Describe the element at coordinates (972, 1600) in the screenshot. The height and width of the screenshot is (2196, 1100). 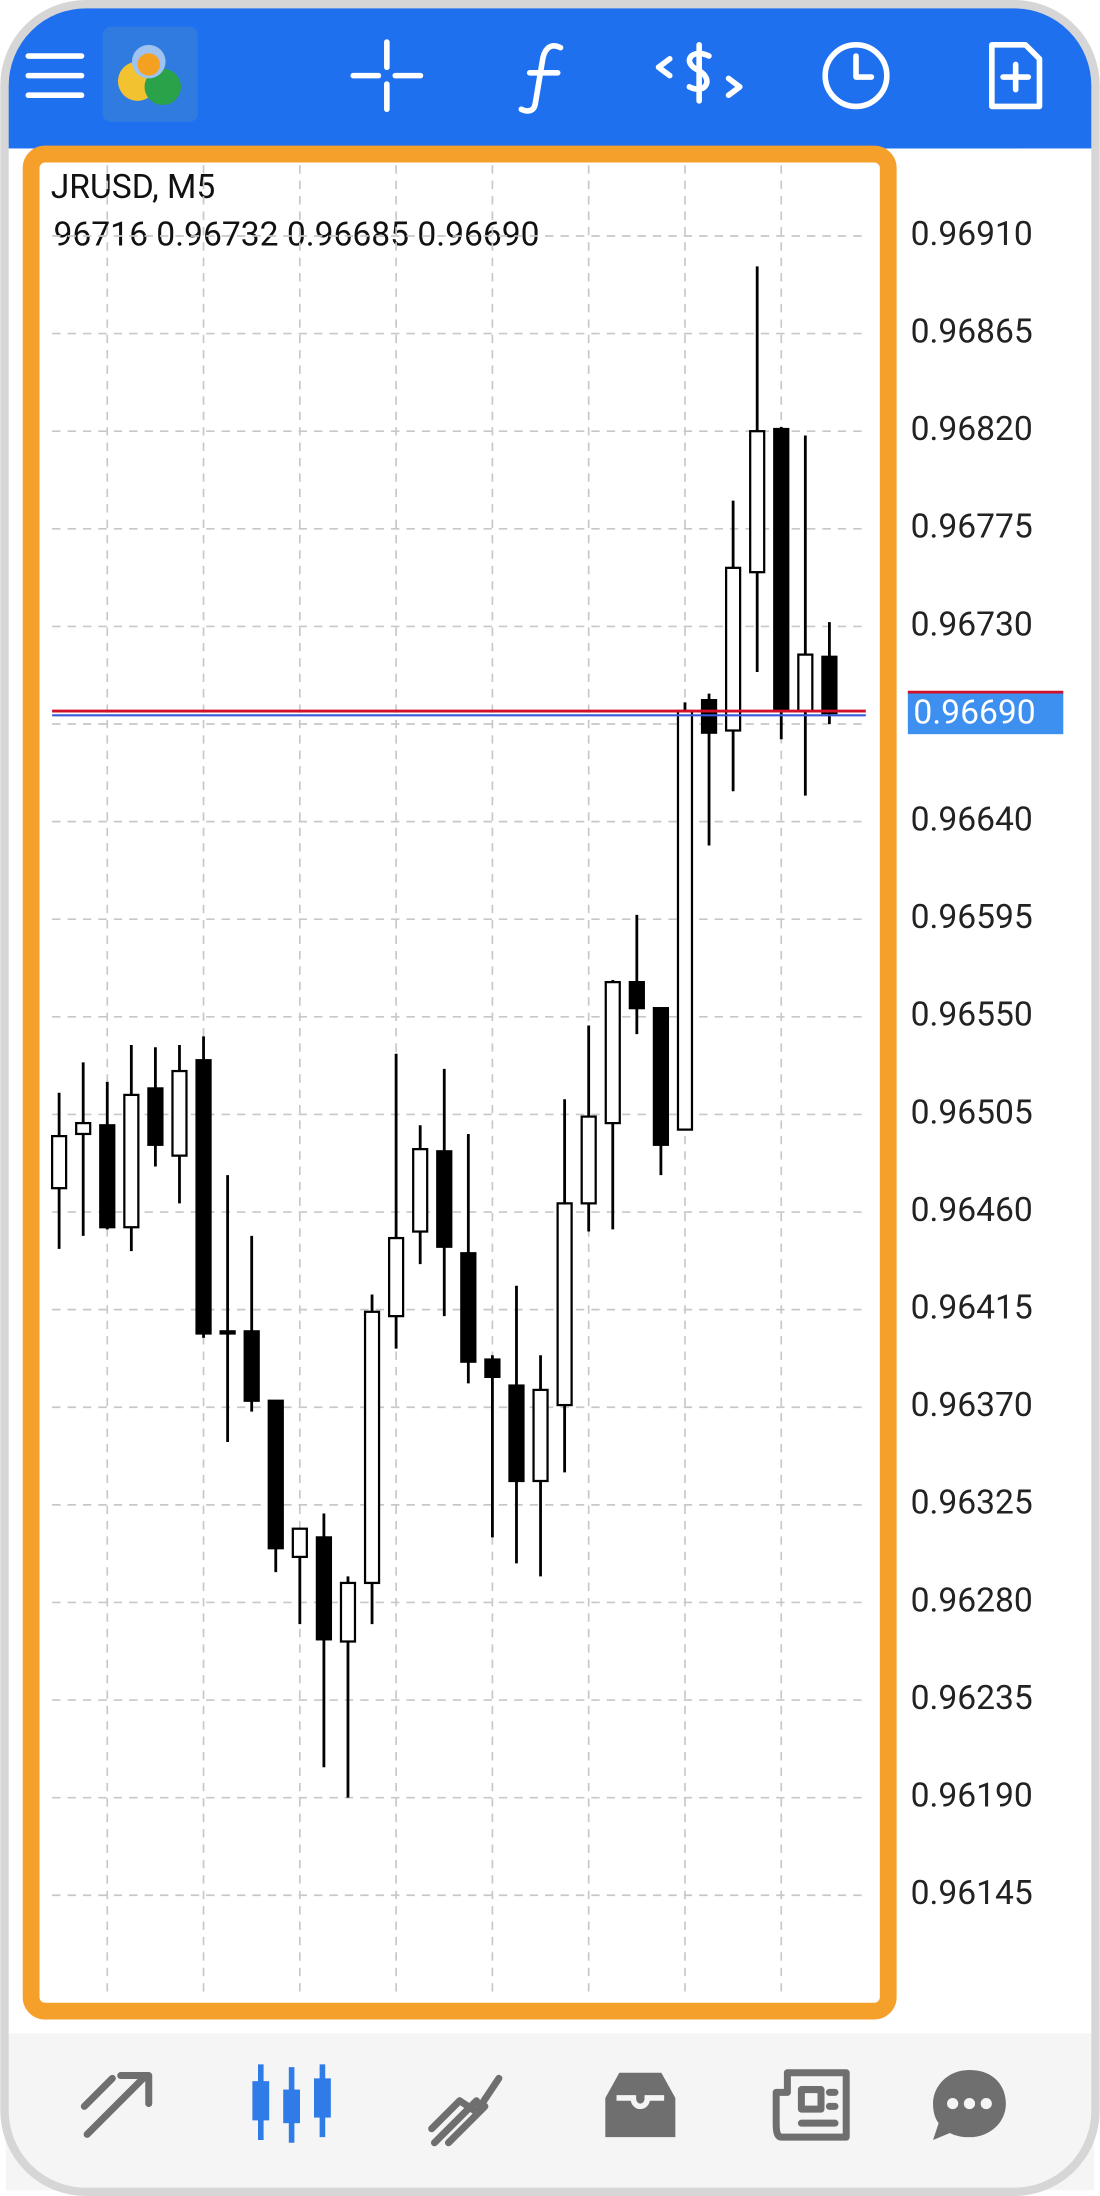
I see `y-tick-label: 0.96280` at that location.